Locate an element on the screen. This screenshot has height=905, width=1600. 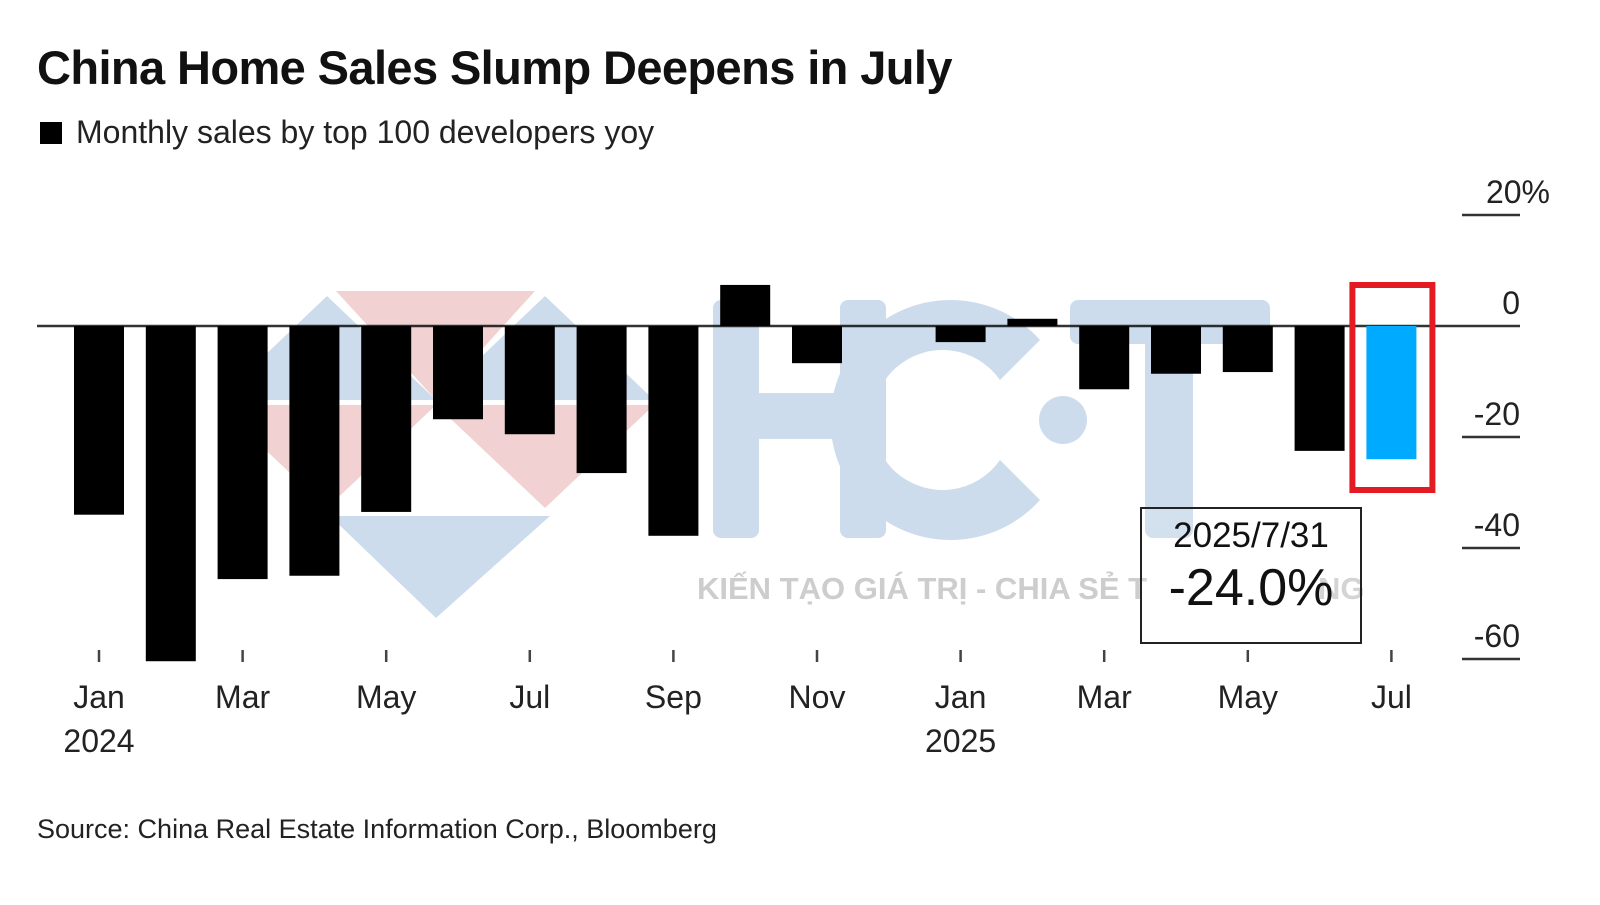
annotation-box is located at coordinates (1251, 575).